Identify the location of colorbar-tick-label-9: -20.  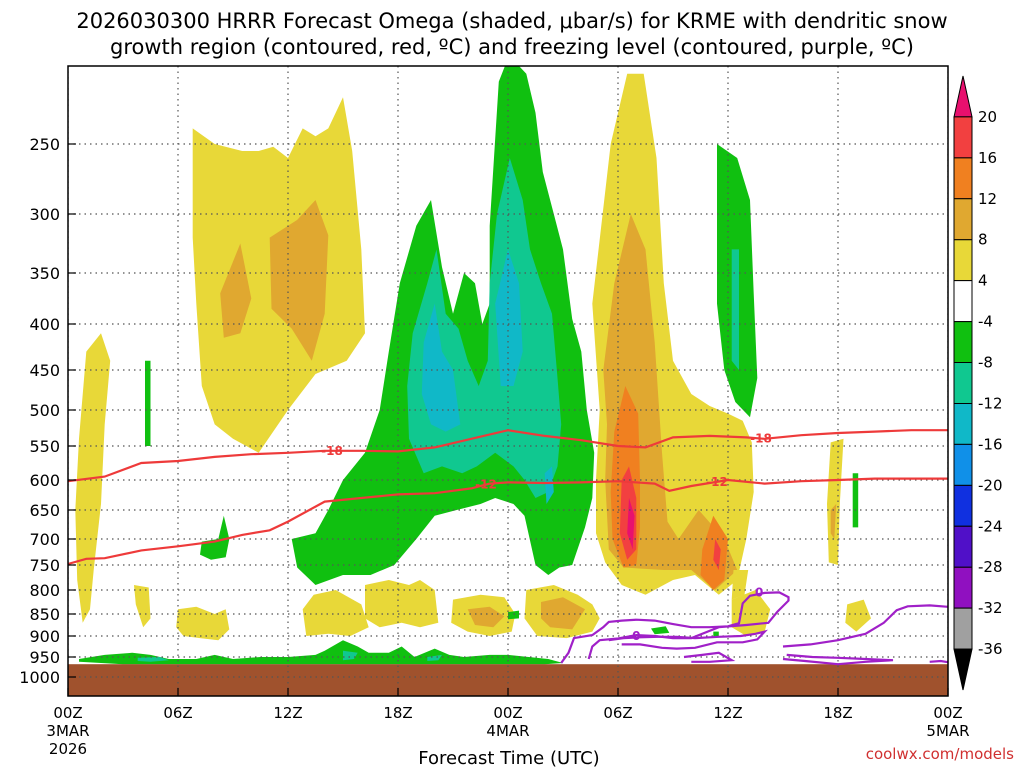
(990, 485).